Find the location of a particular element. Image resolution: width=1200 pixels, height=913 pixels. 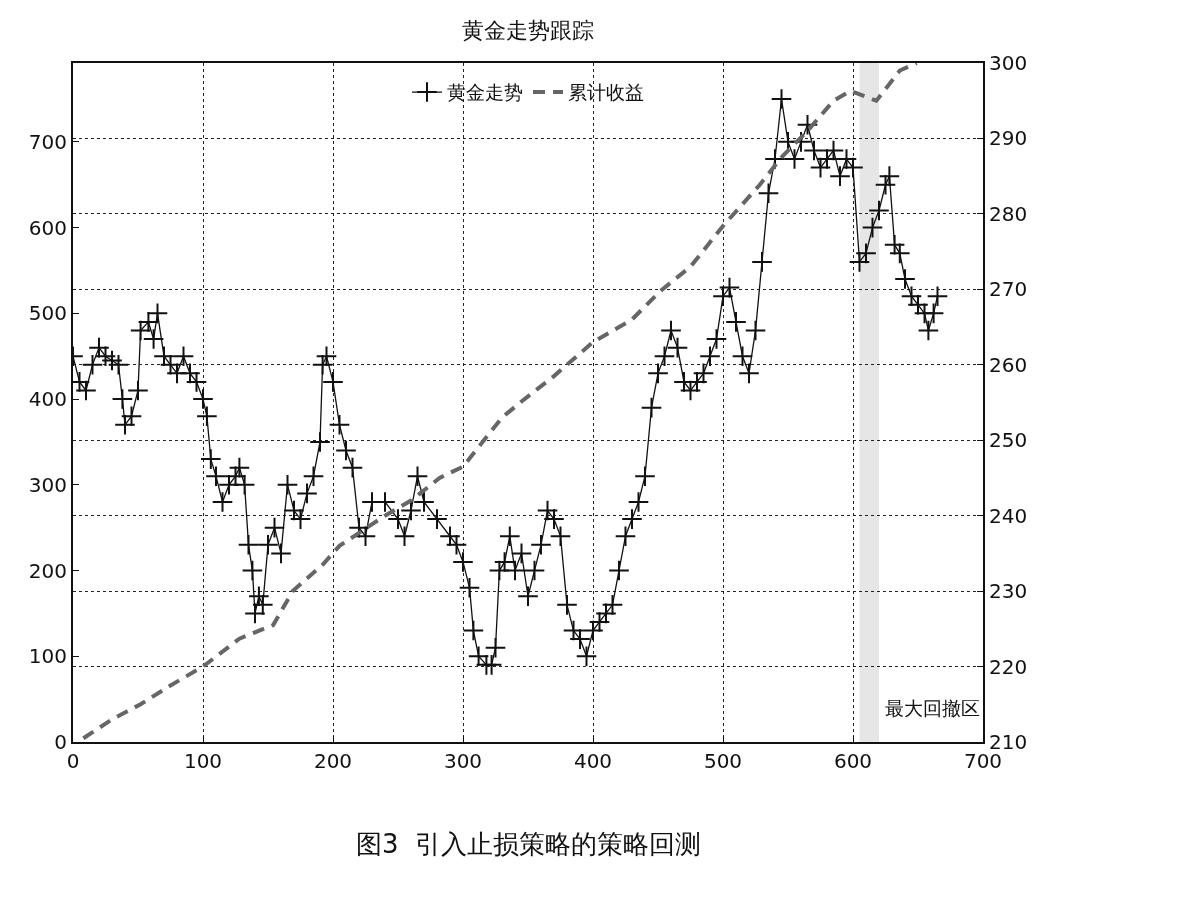

y-tick-label: 600 is located at coordinates (47, 227).